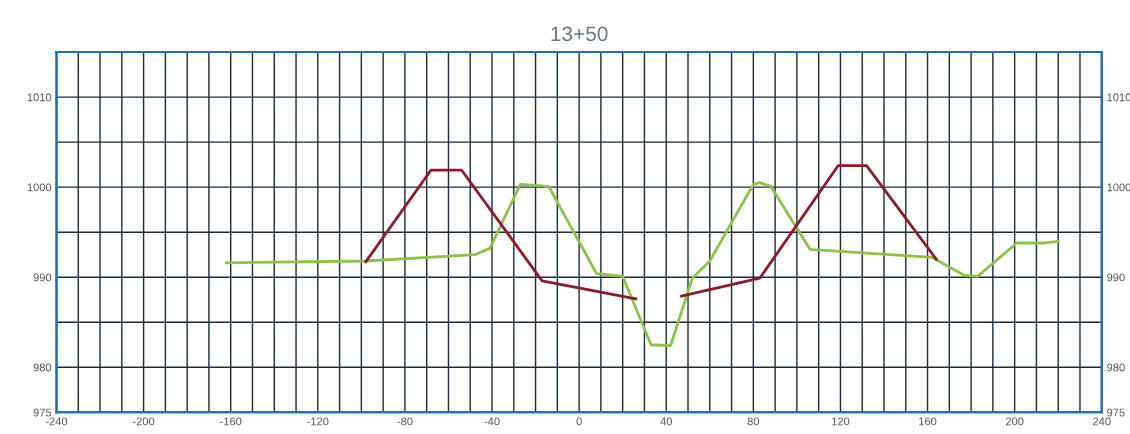 The image size is (1130, 434). I want to click on x-tick-label: -200, so click(143, 421).